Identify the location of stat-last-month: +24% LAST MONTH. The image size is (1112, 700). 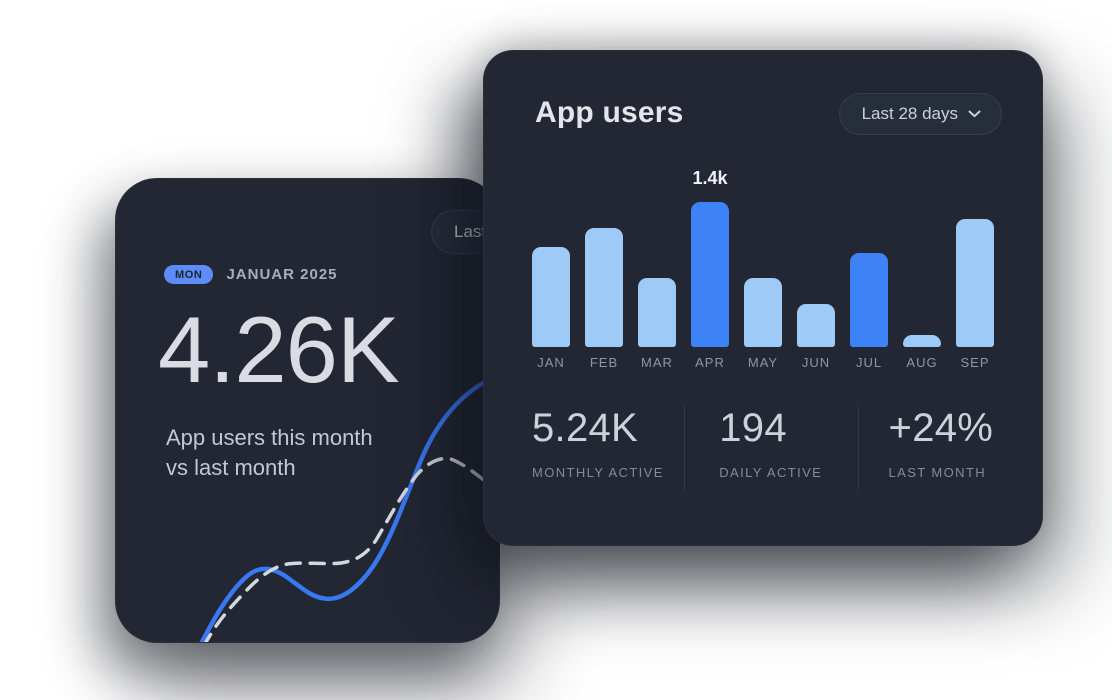
(926, 448).